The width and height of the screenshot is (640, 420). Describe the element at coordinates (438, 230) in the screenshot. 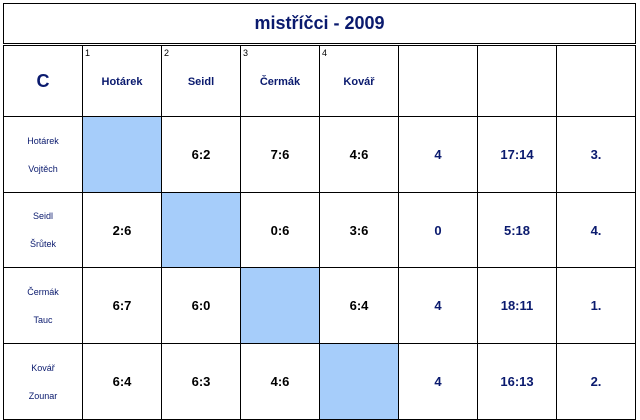

I see `points-cell: 0` at that location.